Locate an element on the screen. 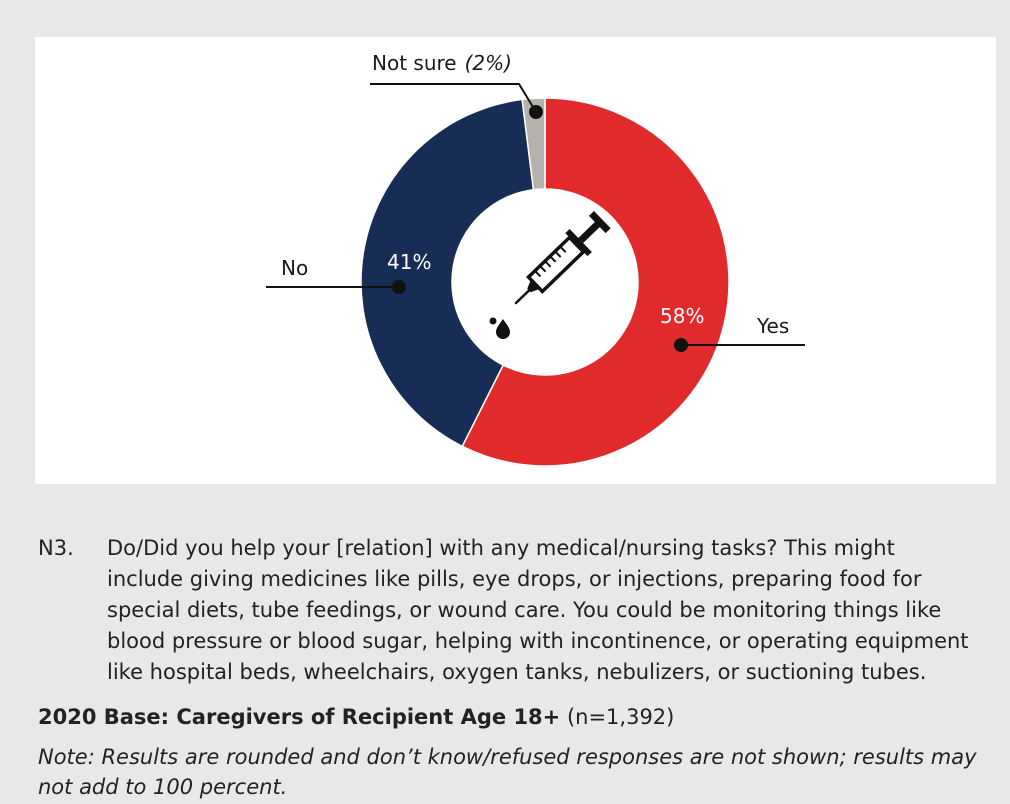 The image size is (1010, 804). question-id: N3. is located at coordinates (56, 548).